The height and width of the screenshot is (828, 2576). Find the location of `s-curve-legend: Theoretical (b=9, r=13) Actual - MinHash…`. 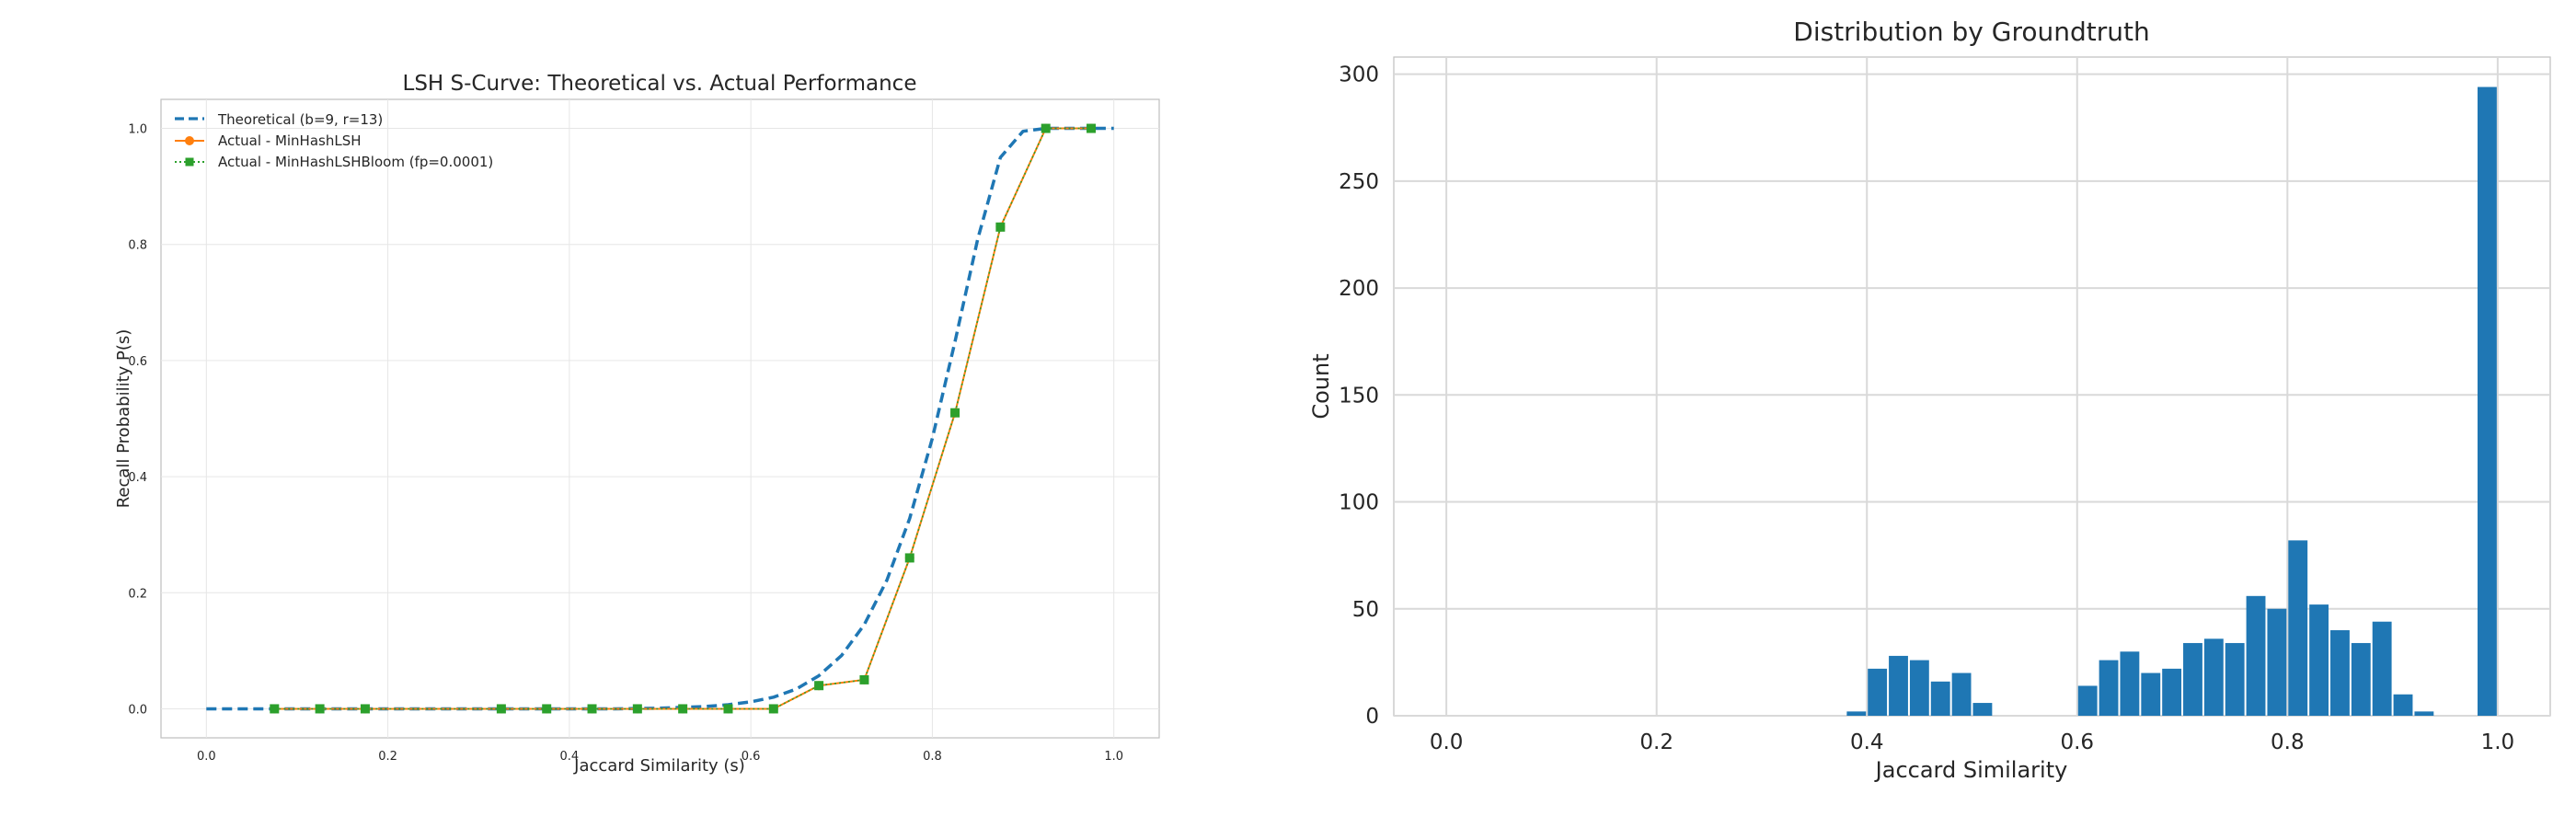

s-curve-legend: Theoretical (b=9, r=13) Actual - MinHash… is located at coordinates (334, 140).